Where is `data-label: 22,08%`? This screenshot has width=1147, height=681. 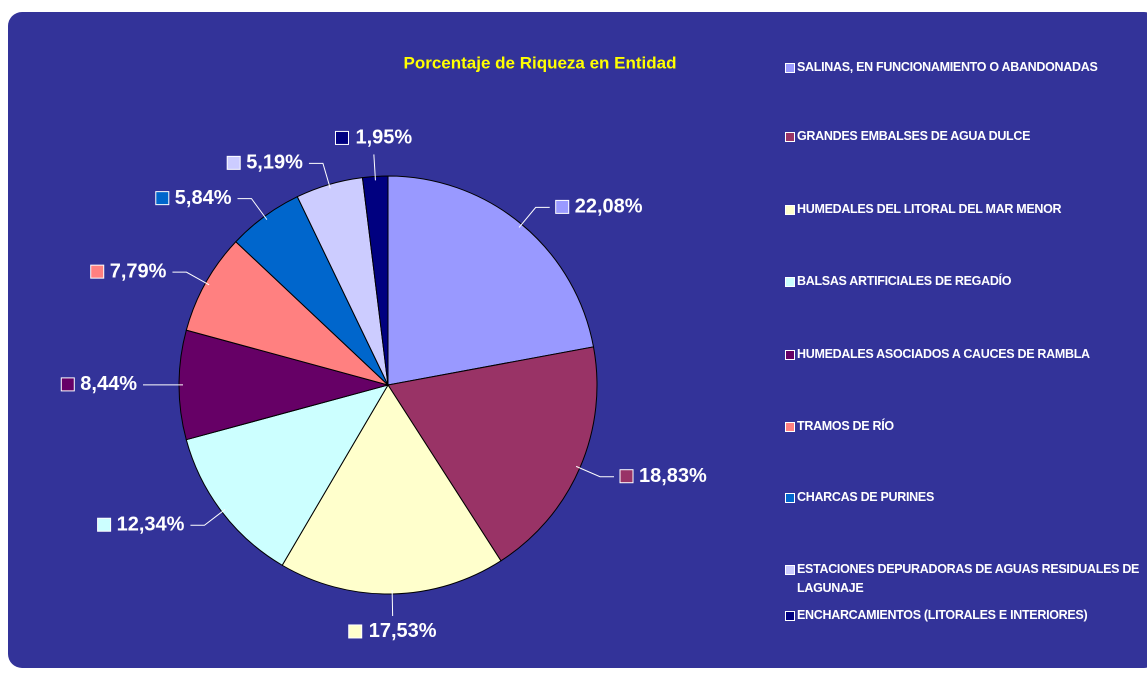 data-label: 22,08% is located at coordinates (609, 207).